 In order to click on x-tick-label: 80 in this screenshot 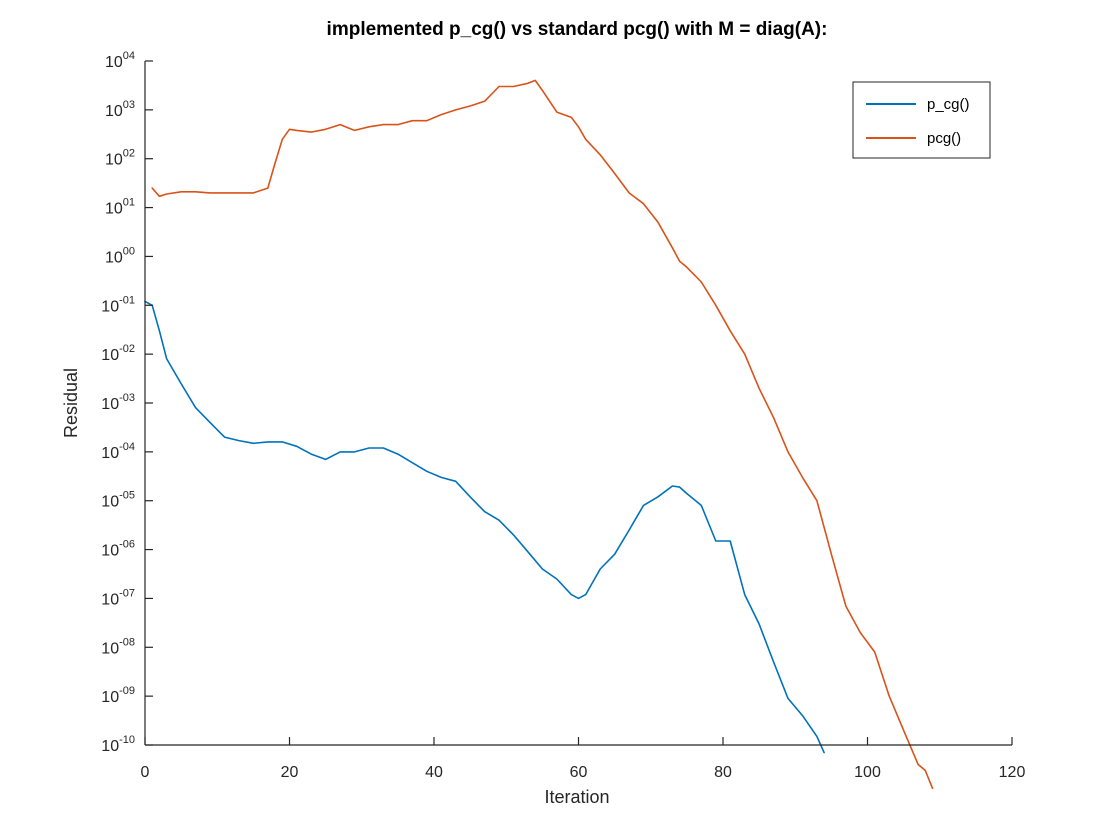, I will do `click(723, 772)`.